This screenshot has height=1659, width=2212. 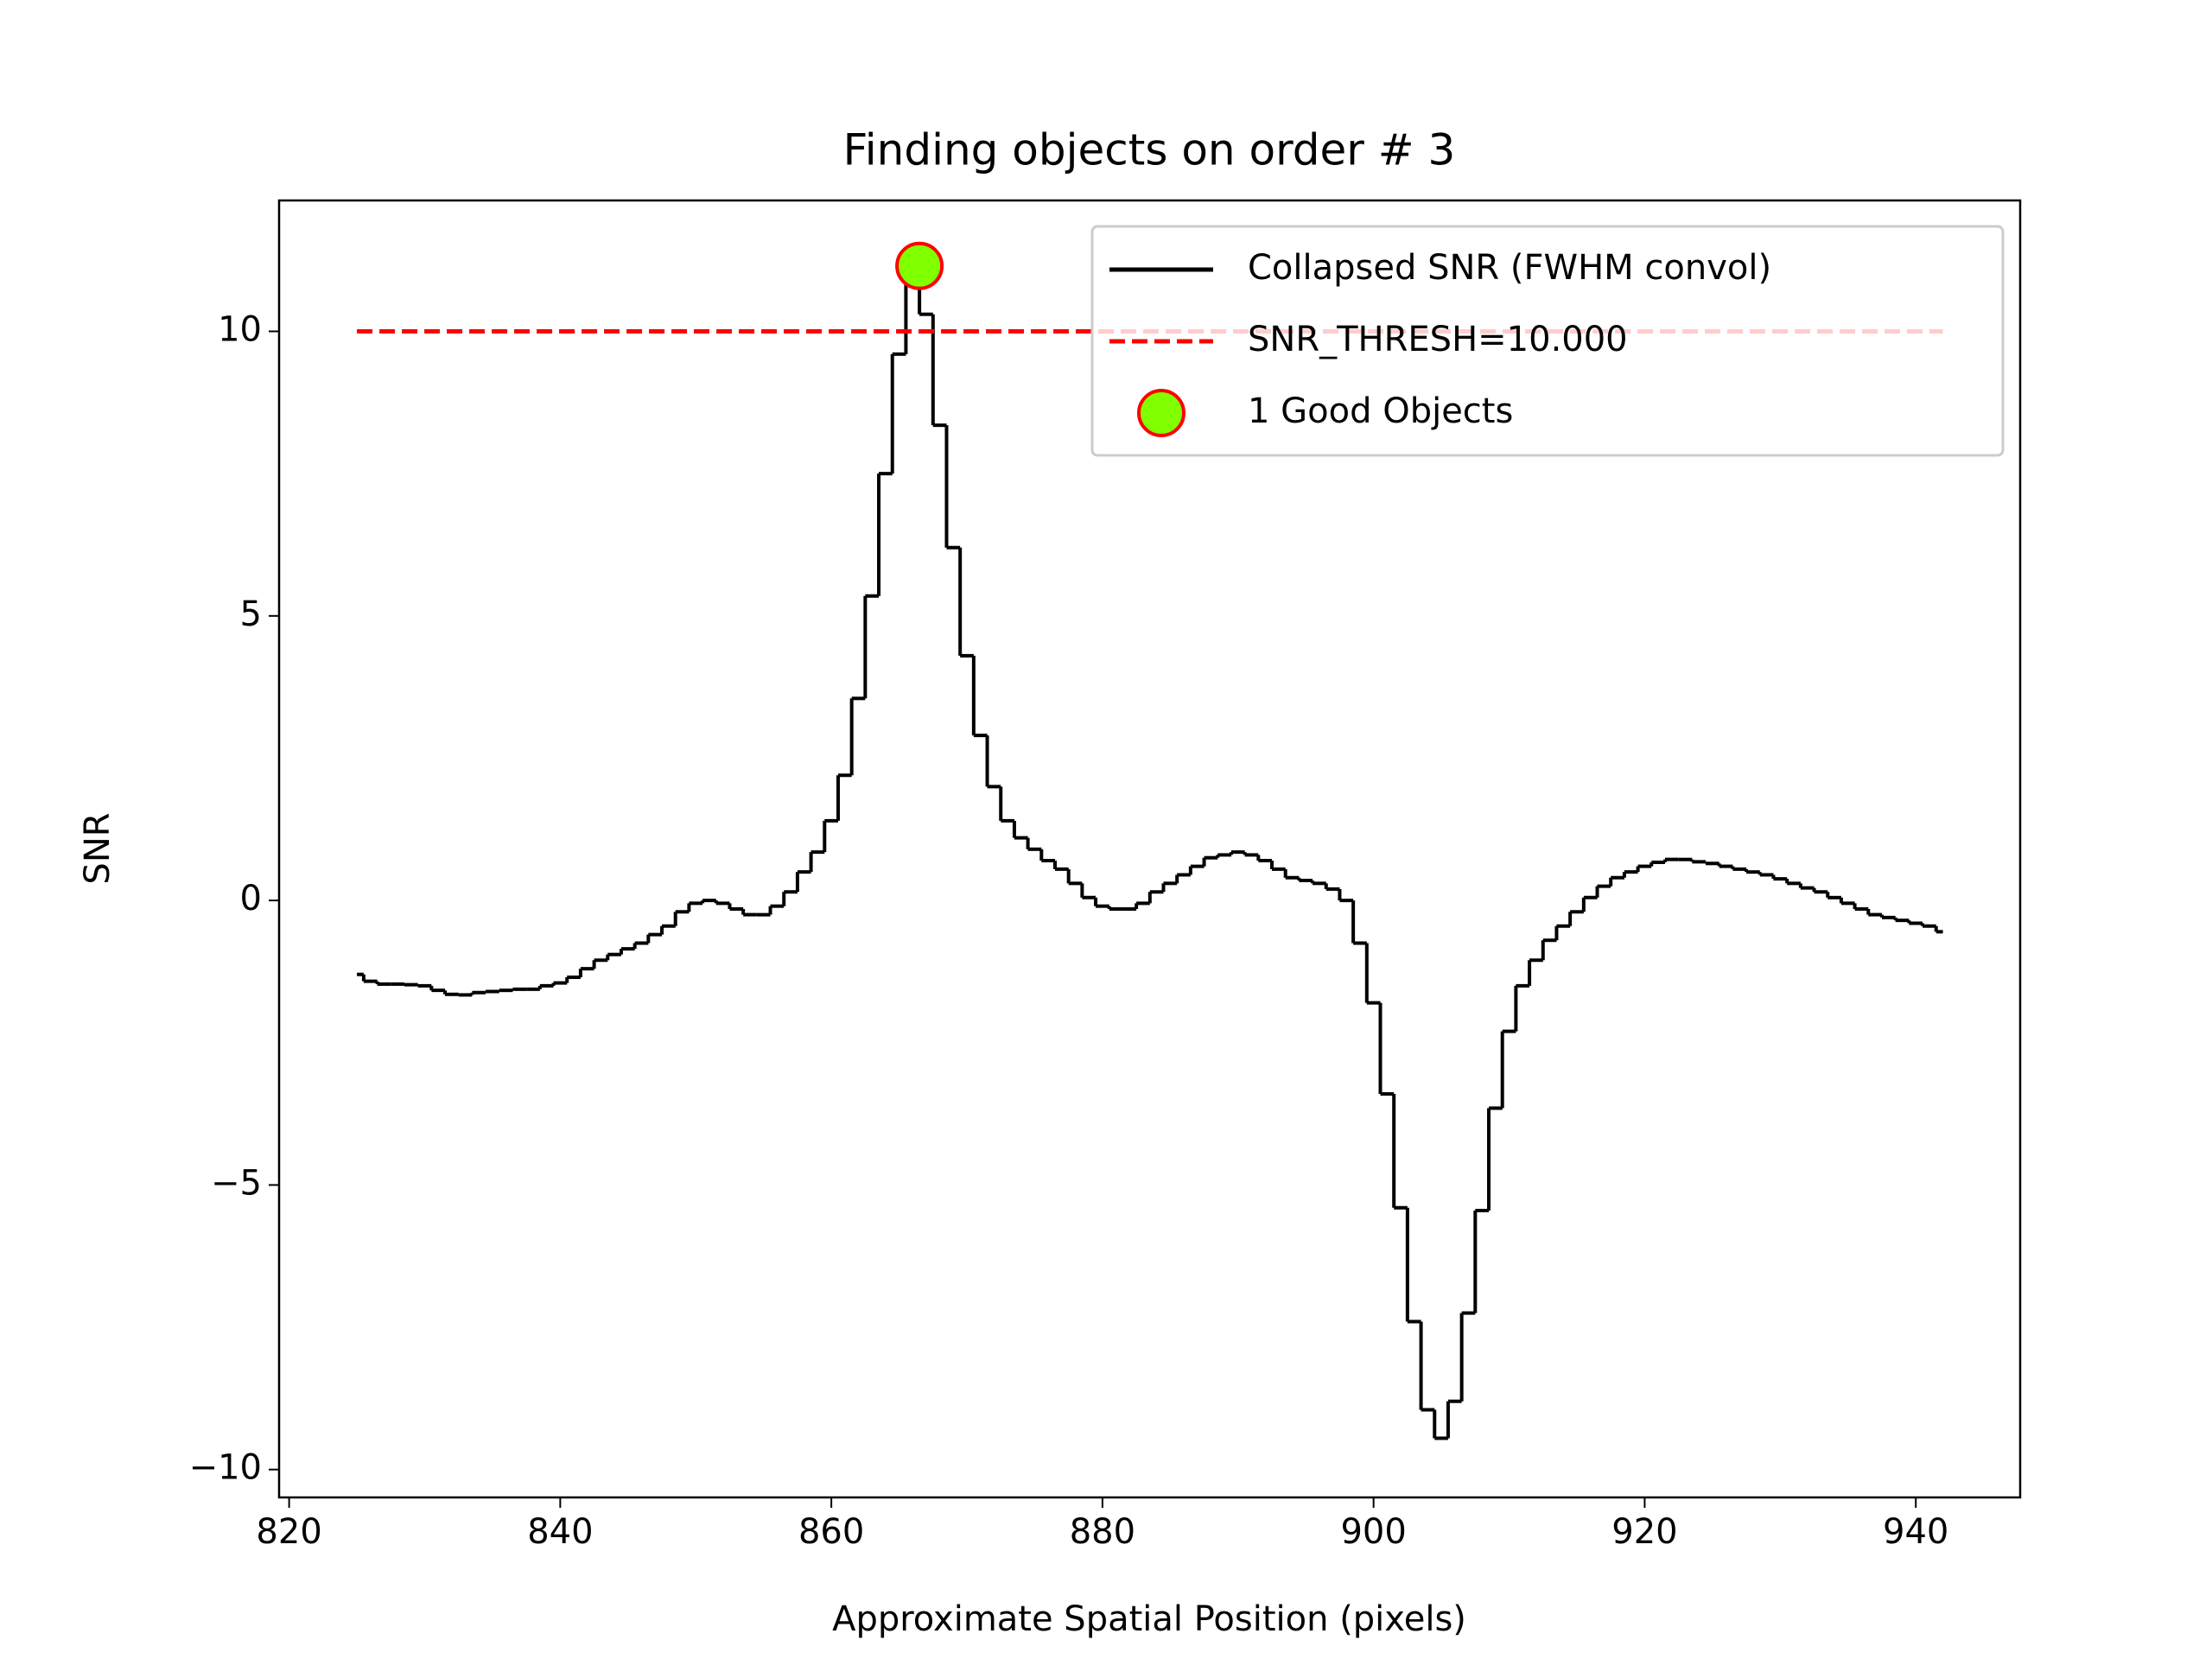 What do you see at coordinates (236, 1183) in the screenshot?
I see `y-tick-label: −5` at bounding box center [236, 1183].